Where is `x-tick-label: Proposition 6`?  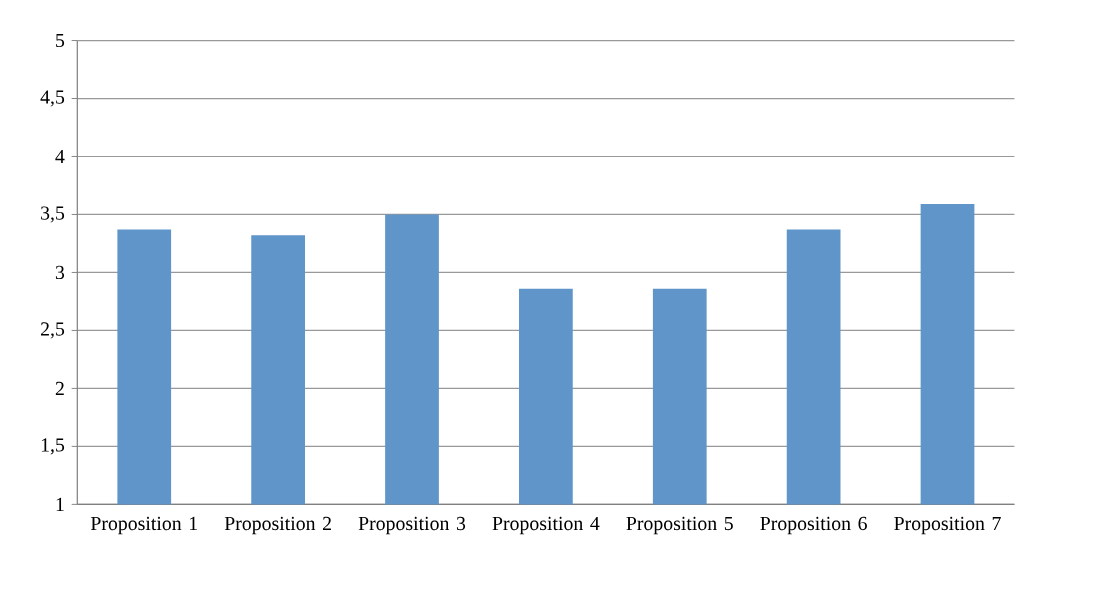
x-tick-label: Proposition 6 is located at coordinates (813, 525).